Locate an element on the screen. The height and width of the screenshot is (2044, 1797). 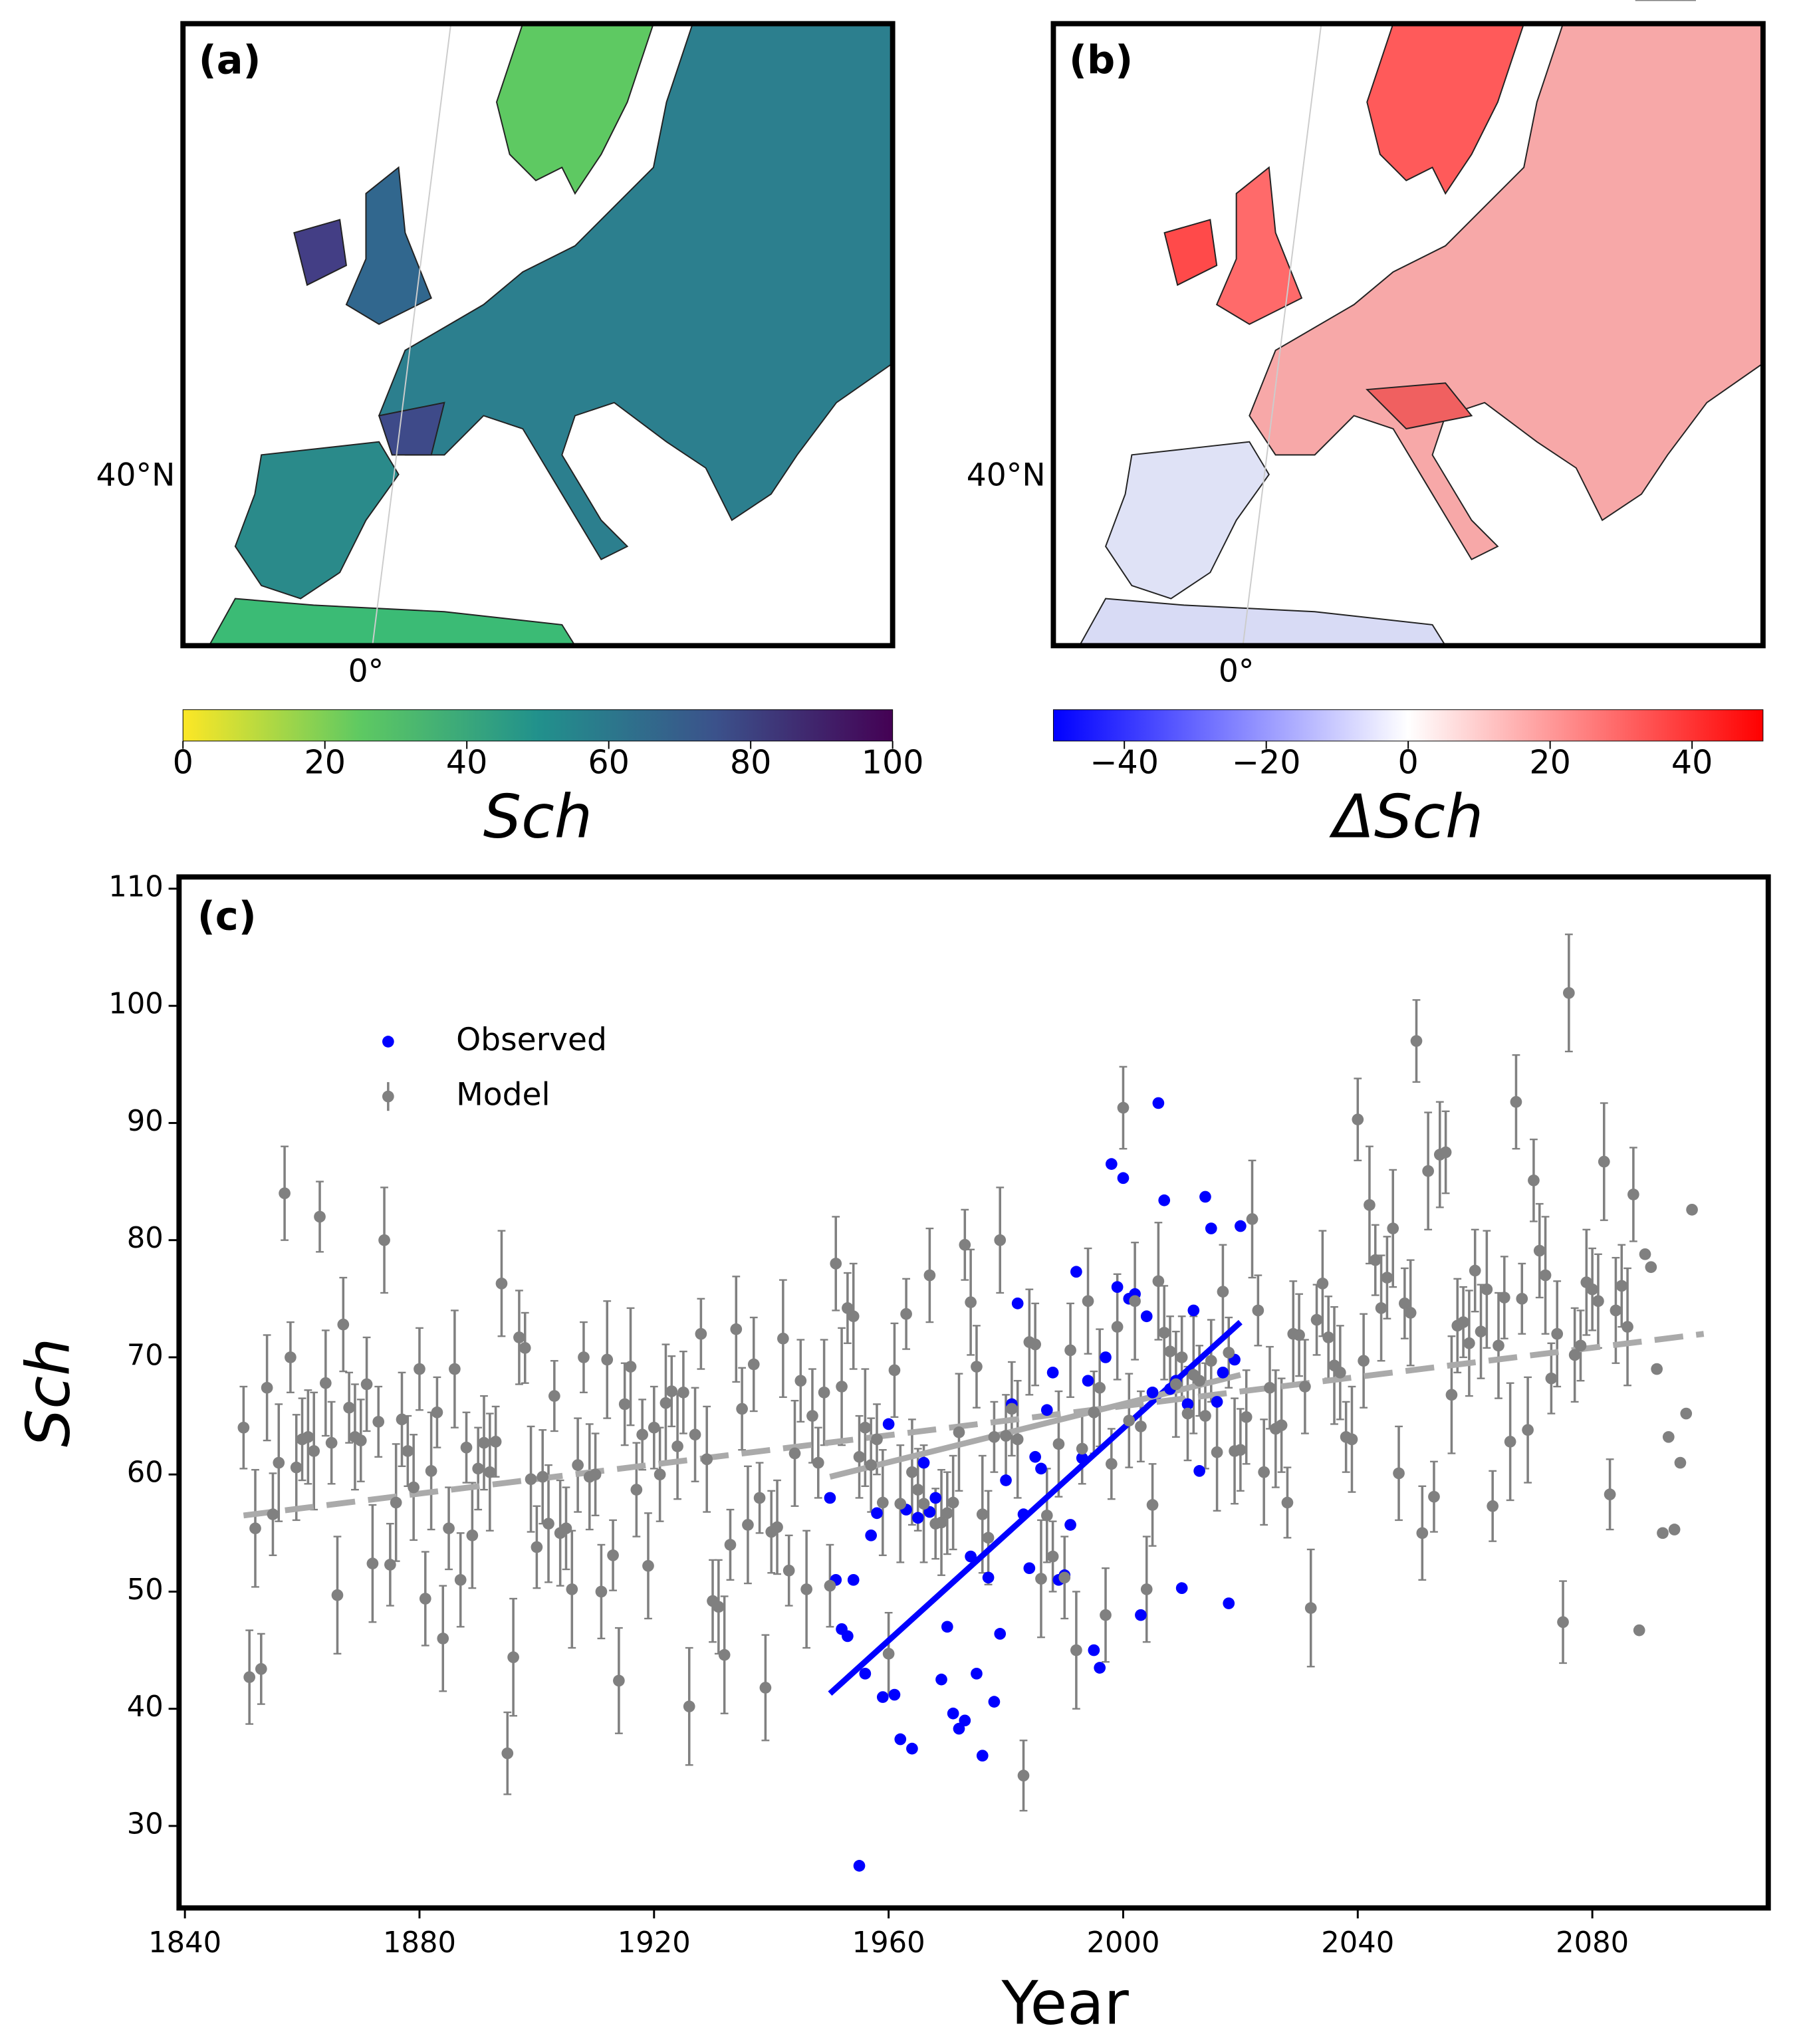
x-axis-label: Year is located at coordinates (1065, 2004).